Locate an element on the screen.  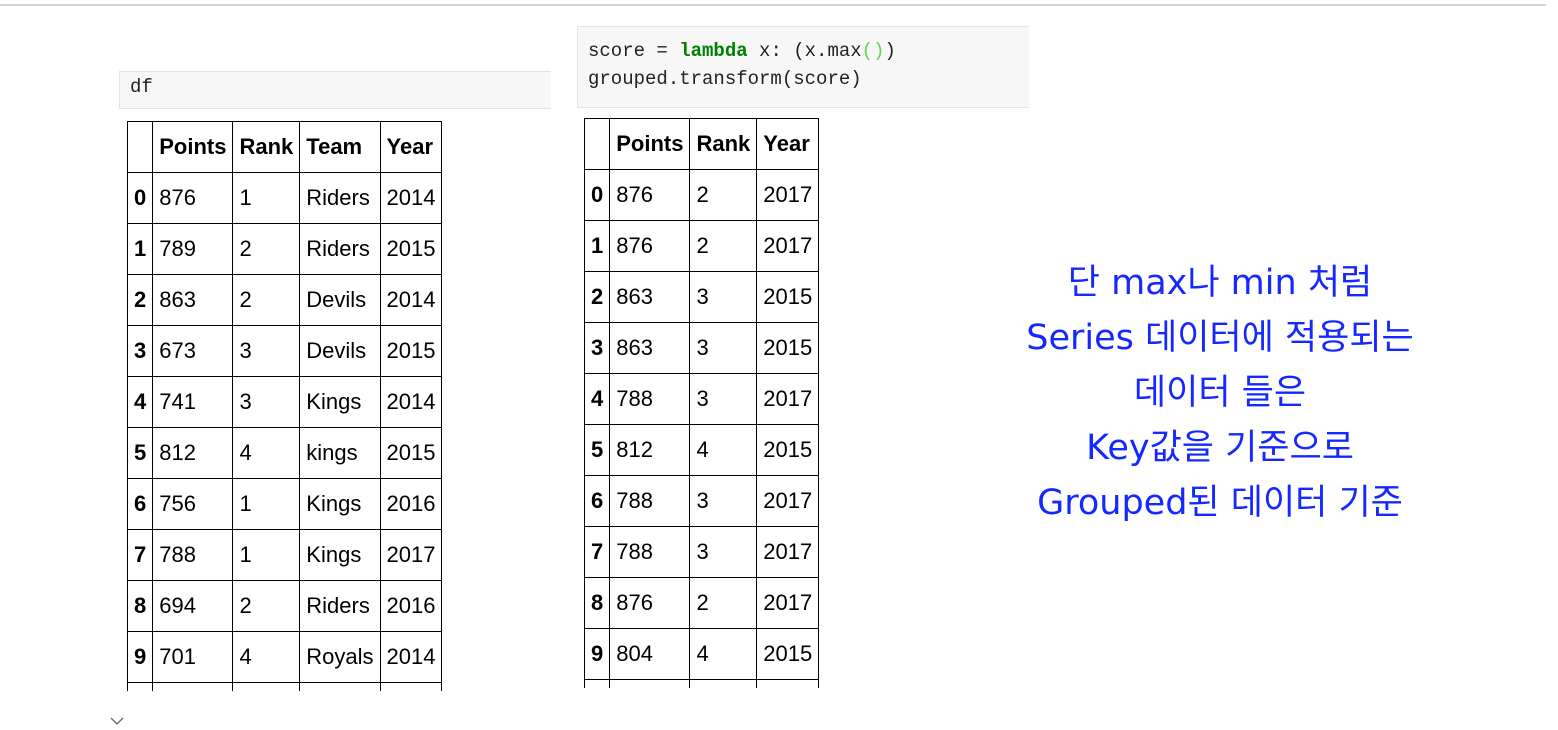
column-header: Year is located at coordinates (788, 144).